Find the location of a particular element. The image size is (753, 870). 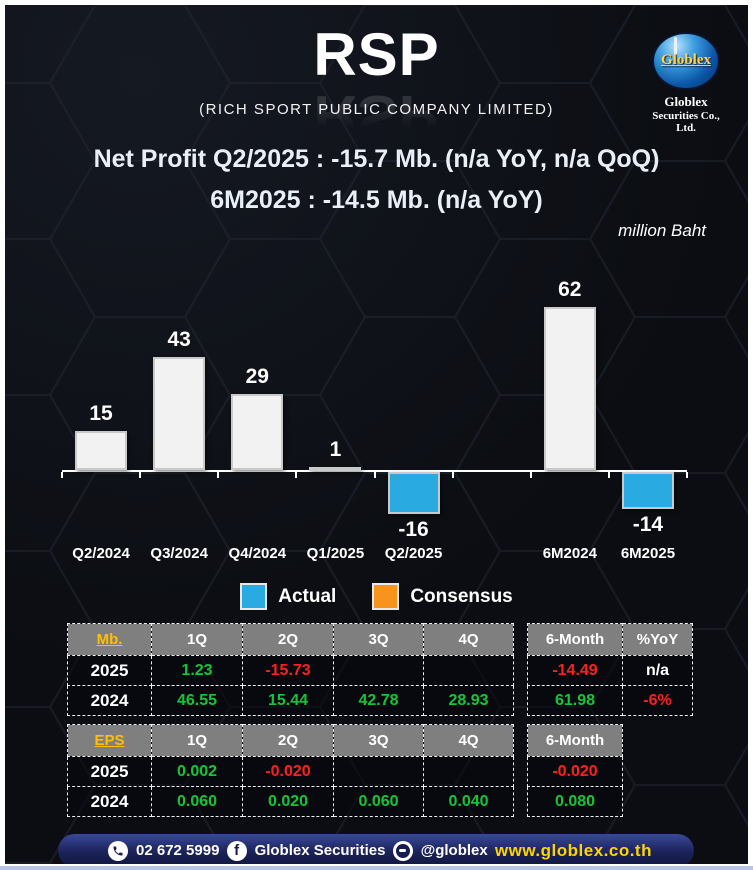

logo-vertical-line is located at coordinates (675, 46).